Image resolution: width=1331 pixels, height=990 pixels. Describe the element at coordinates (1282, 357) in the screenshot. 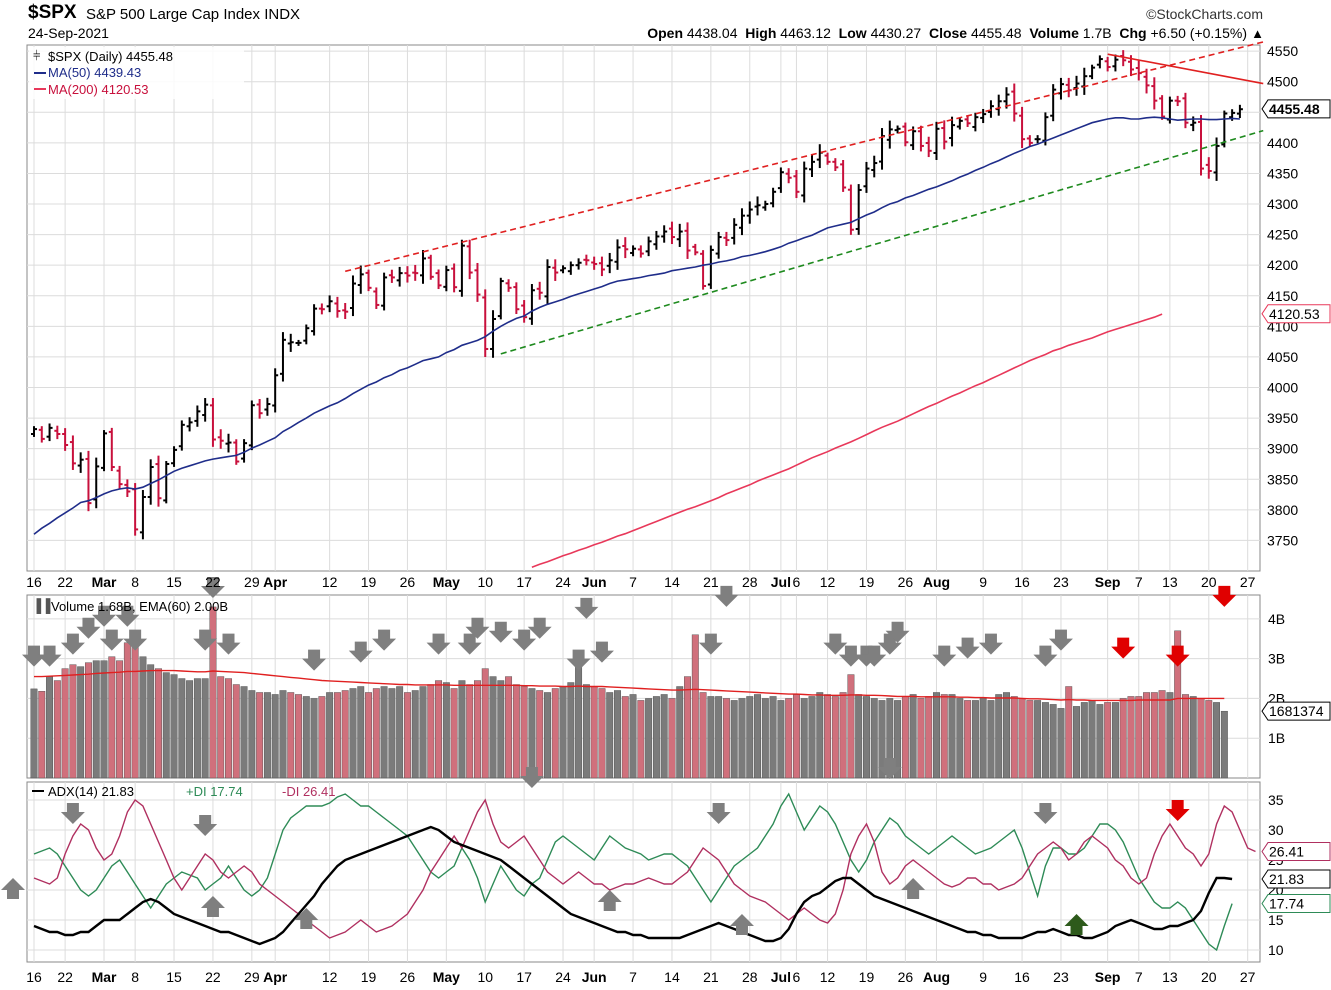

I see `price-tick-label: 4050` at that location.